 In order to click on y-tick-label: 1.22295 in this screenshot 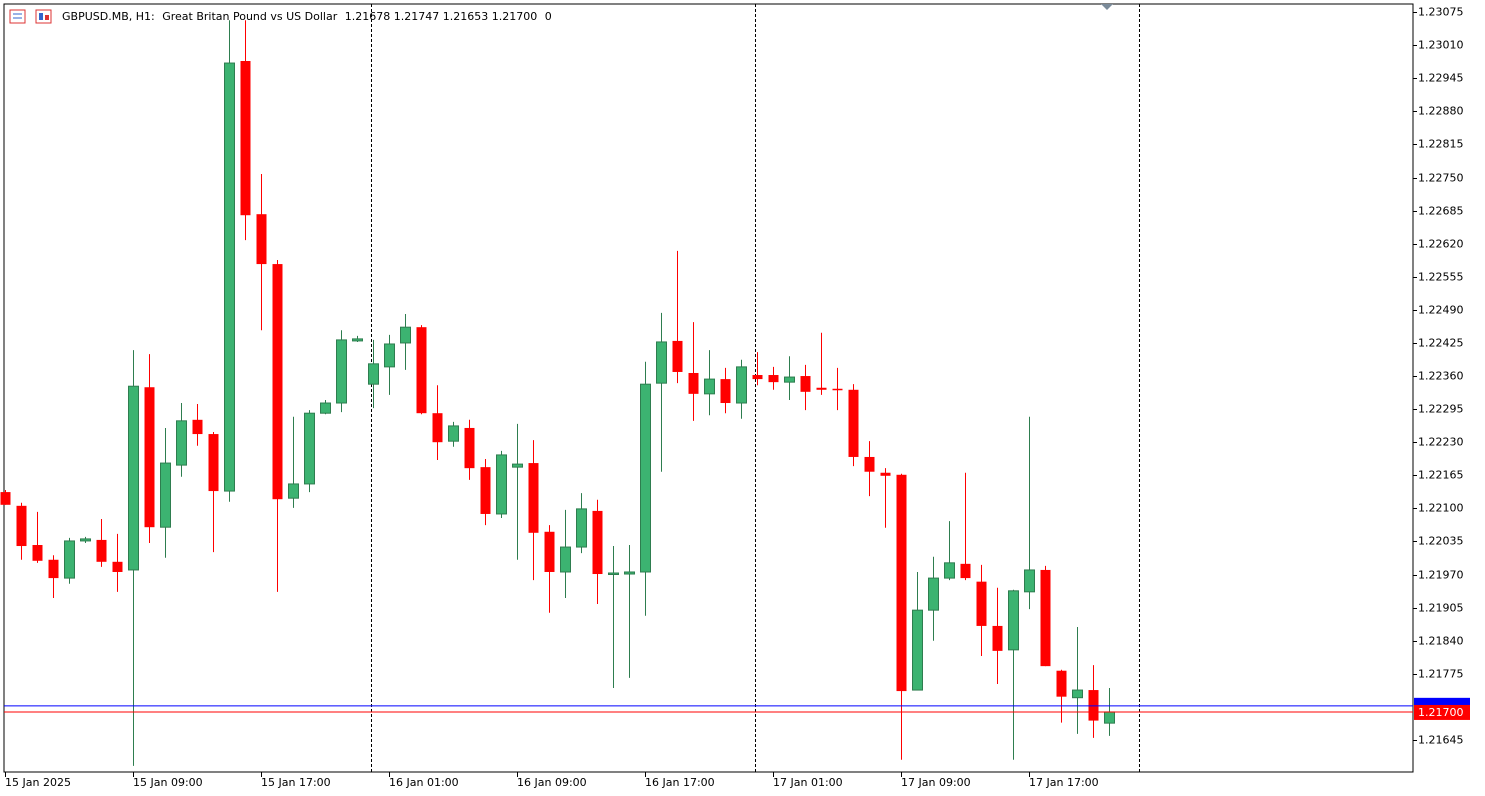, I will do `click(1441, 409)`.